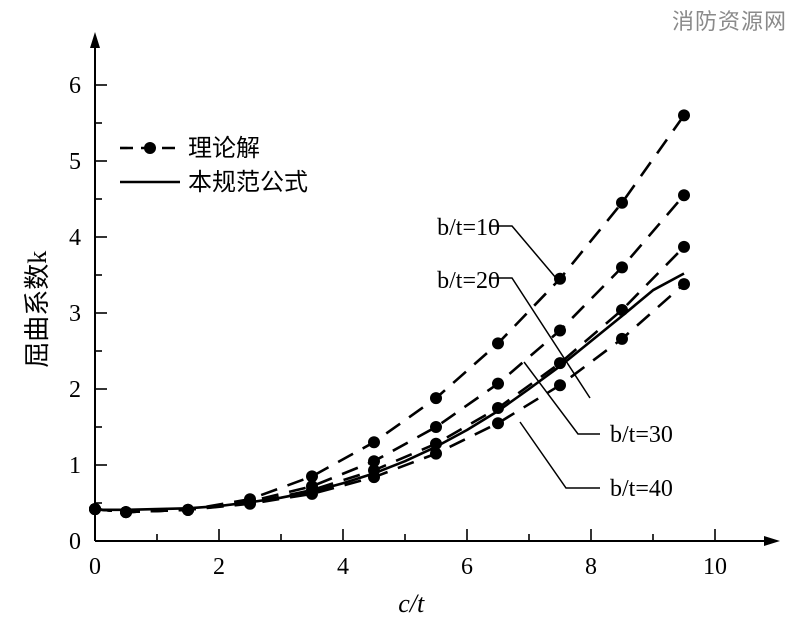 The image size is (795, 617). Describe the element at coordinates (591, 567) in the screenshot. I see `x-tick-label: 8` at that location.